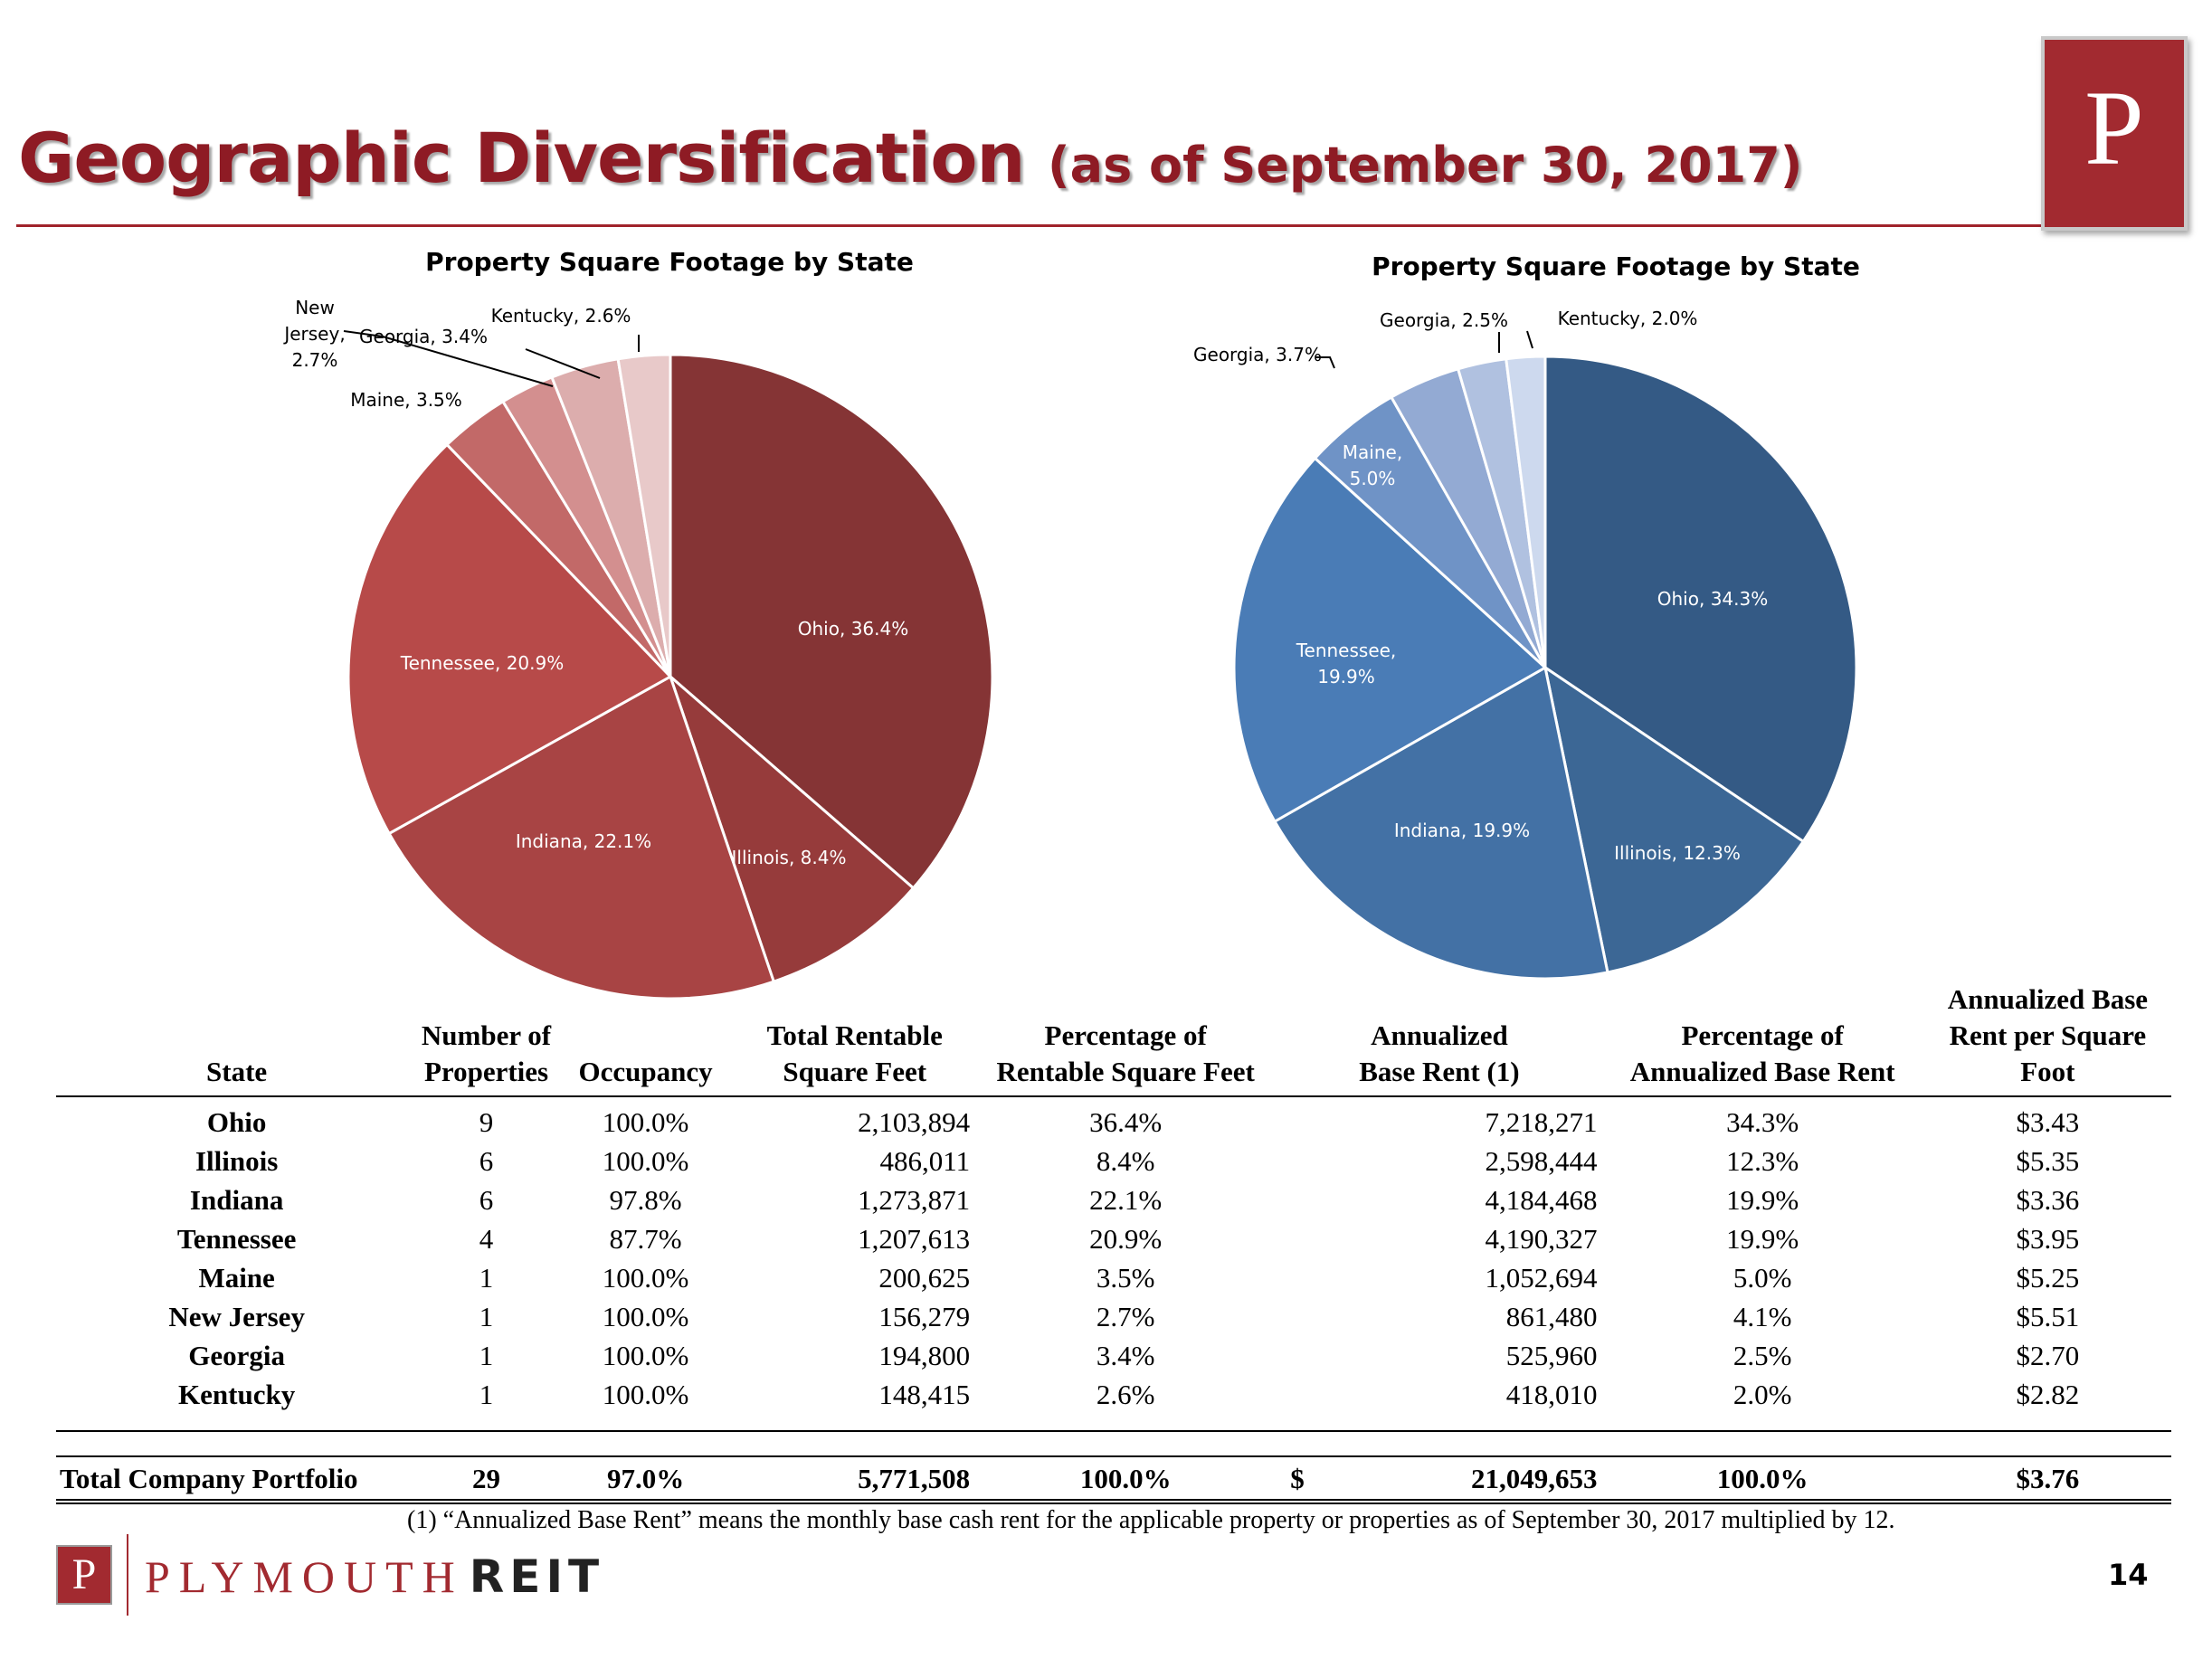 This screenshot has height=1659, width=2212. What do you see at coordinates (1113, 1423) in the screenshot?
I see `table-divider` at bounding box center [1113, 1423].